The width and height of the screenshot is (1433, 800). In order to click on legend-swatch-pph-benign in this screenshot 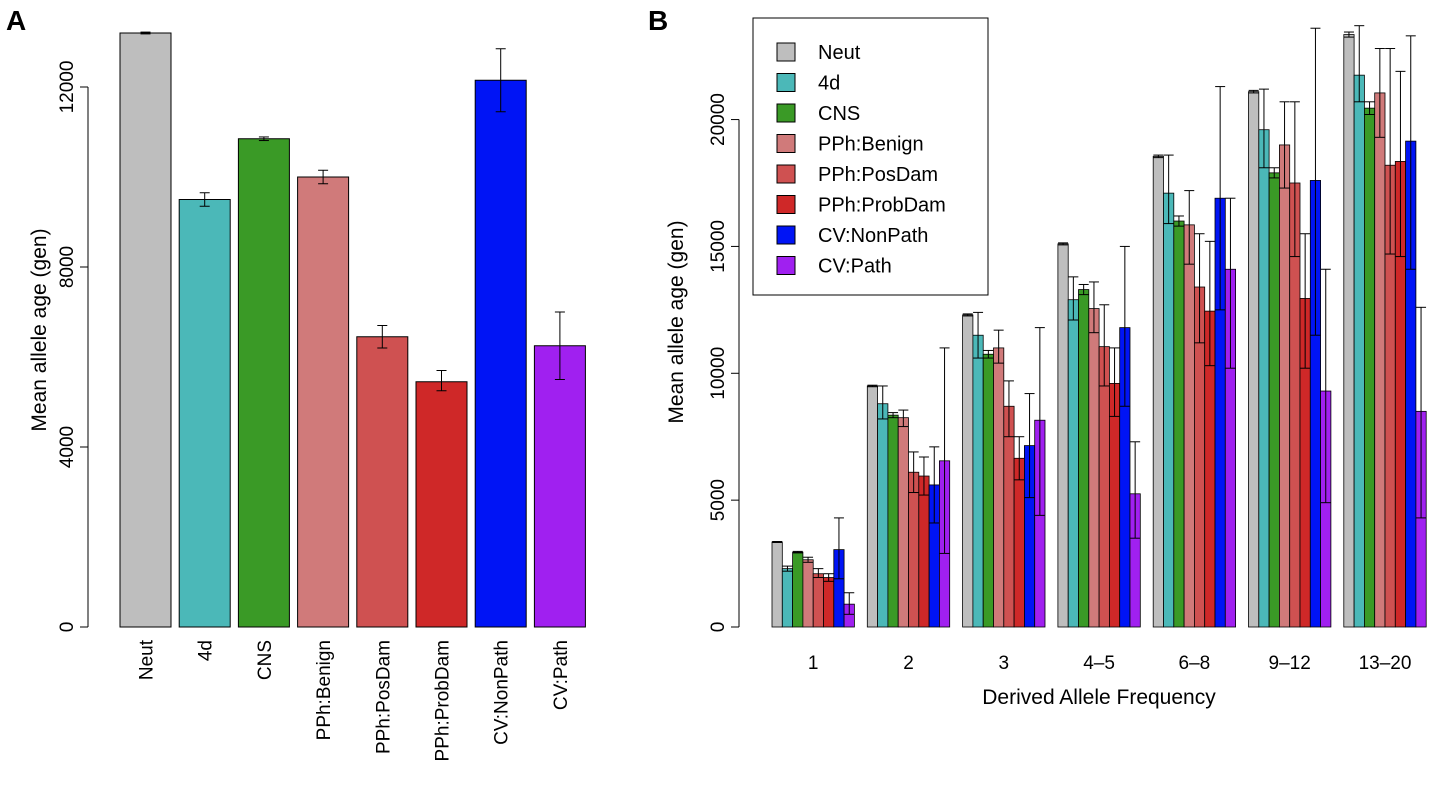, I will do `click(786, 143)`.